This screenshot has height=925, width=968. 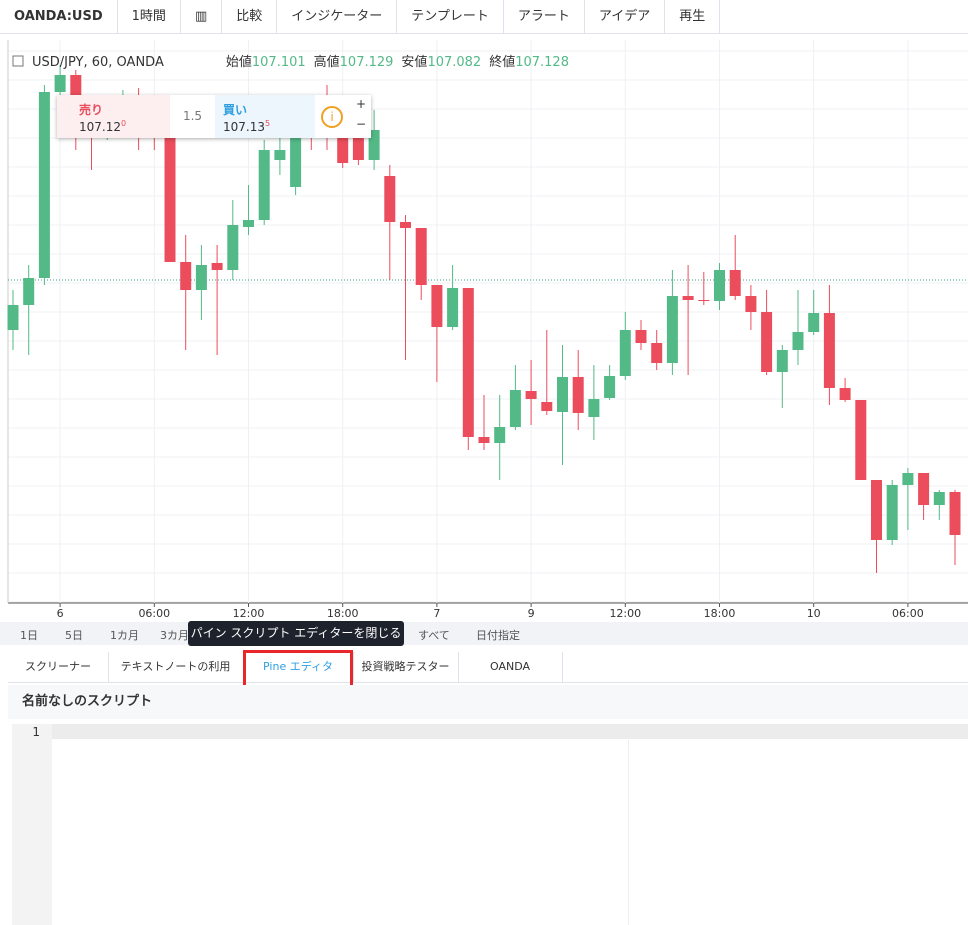 I want to click on editor-title: 名前なしのスクリプト, so click(x=488, y=702).